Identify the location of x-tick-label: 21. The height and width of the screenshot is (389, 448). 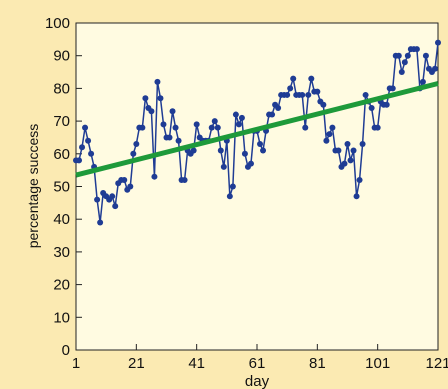
(136, 363).